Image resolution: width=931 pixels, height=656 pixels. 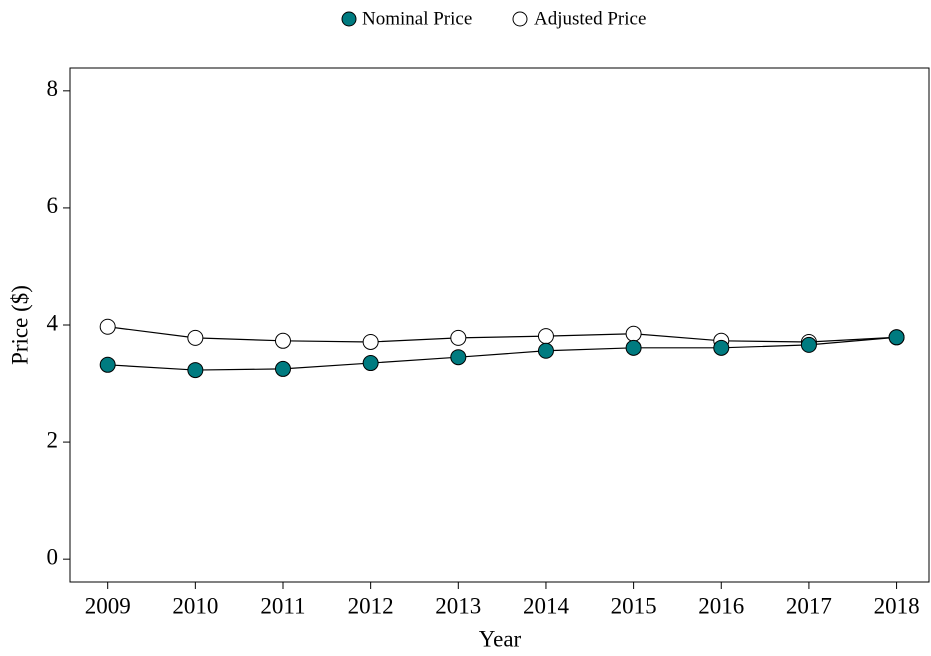 What do you see at coordinates (53, 439) in the screenshot?
I see `y-tick-label: 2` at bounding box center [53, 439].